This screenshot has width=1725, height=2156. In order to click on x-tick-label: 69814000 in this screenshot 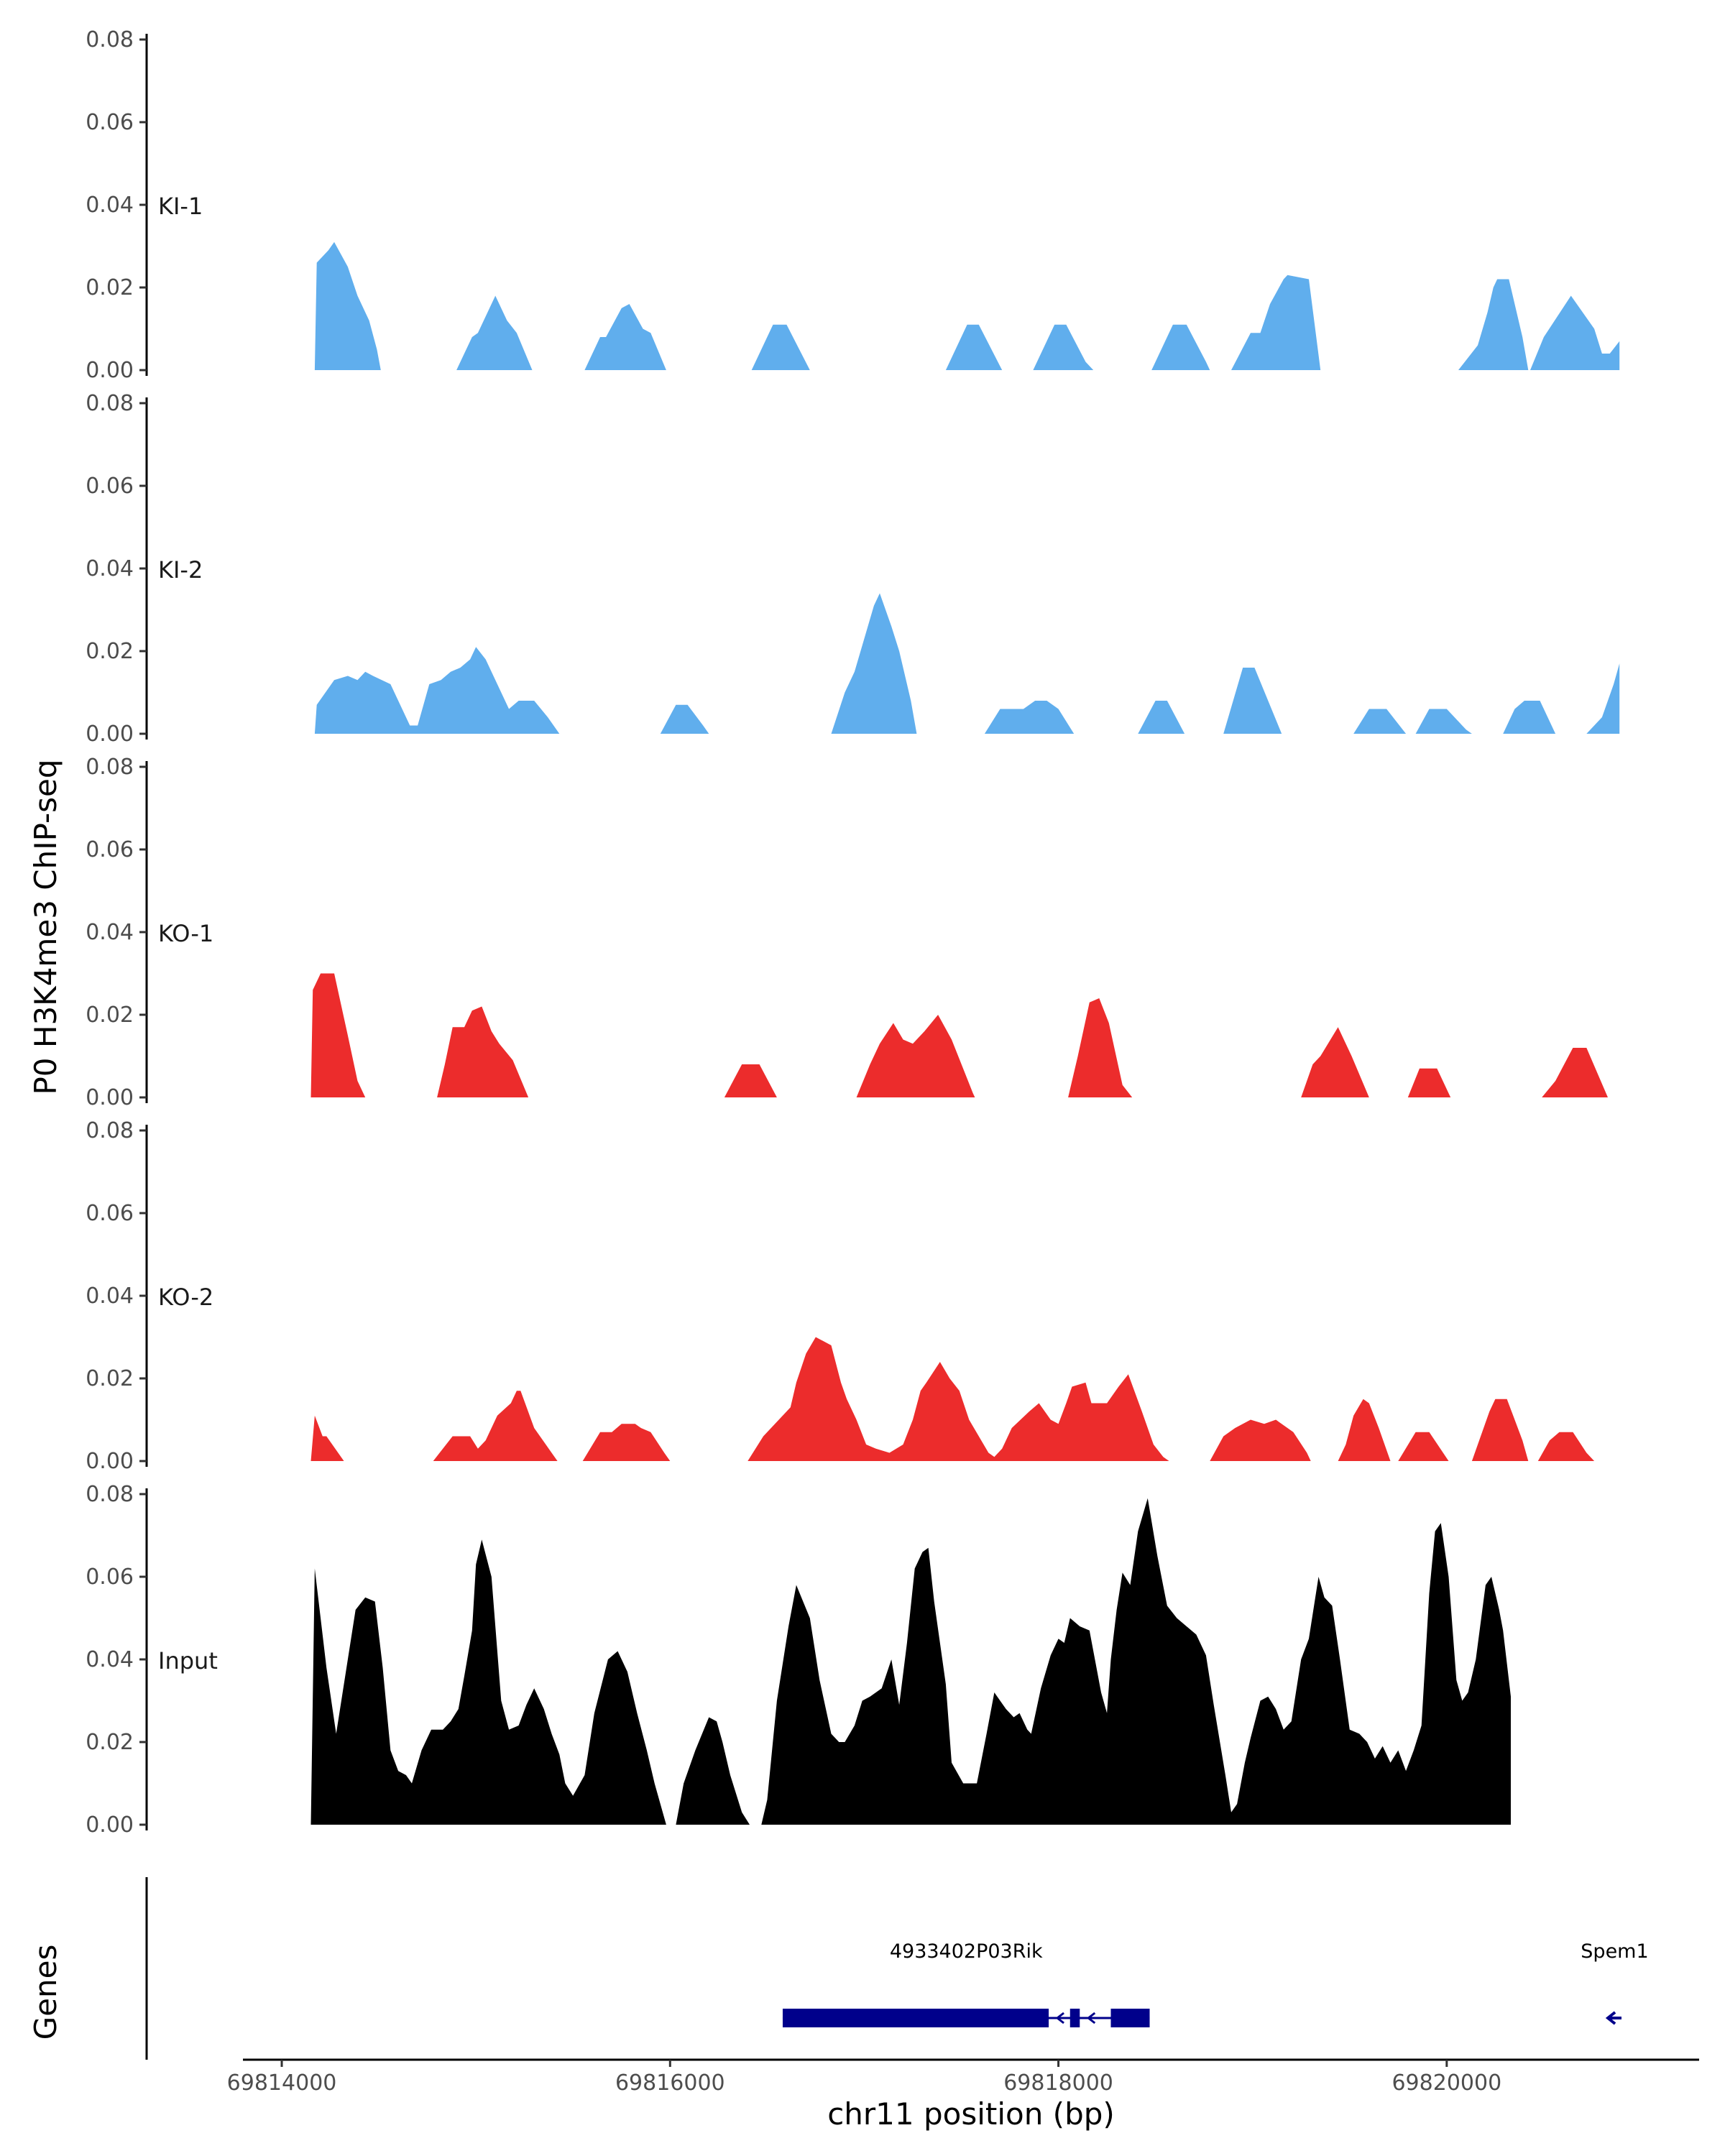, I will do `click(282, 2083)`.